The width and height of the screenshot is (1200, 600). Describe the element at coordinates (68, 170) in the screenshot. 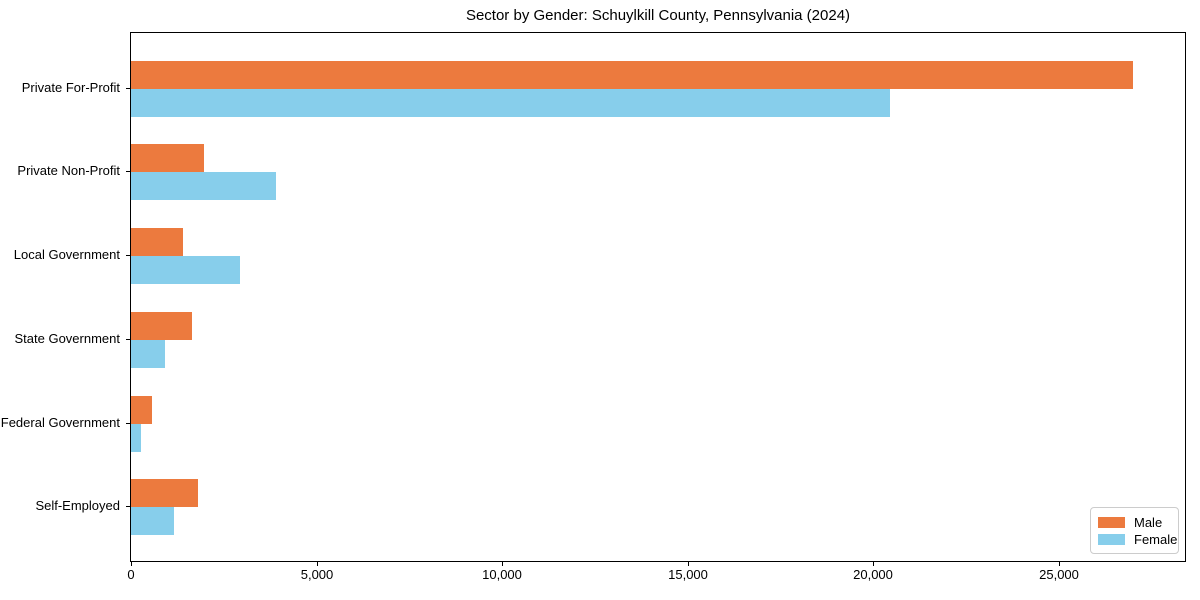

I see `y-label-private-non-profit: Private Non-Profit` at that location.